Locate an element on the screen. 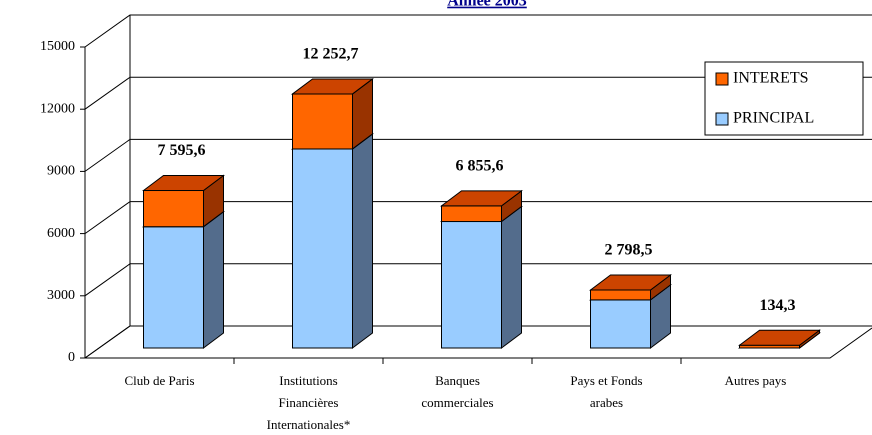  y-tick-label: 6000 is located at coordinates (61, 233).